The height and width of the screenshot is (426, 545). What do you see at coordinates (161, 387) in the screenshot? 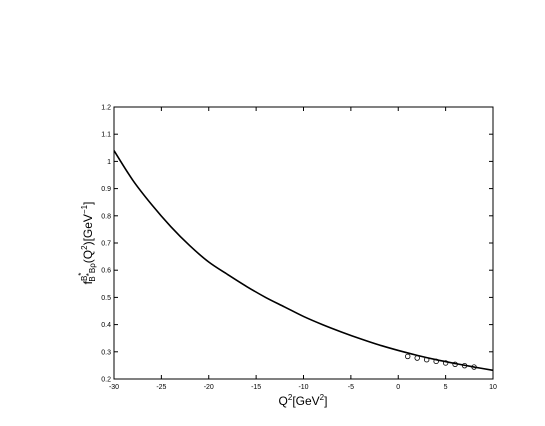
I see `x-tick-label: -25` at bounding box center [161, 387].